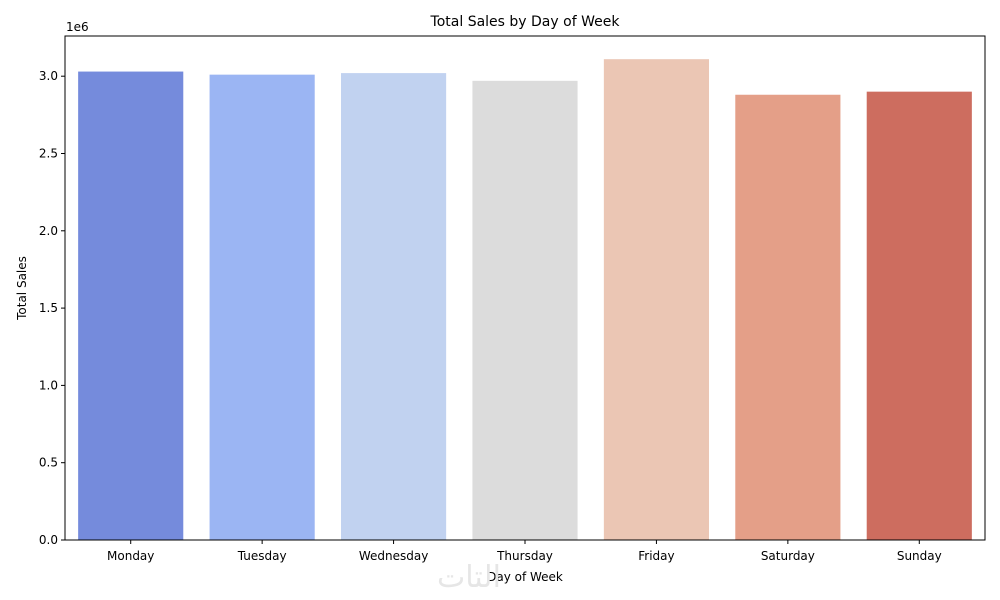  Describe the element at coordinates (919, 316) in the screenshot. I see `bar-sunday` at that location.